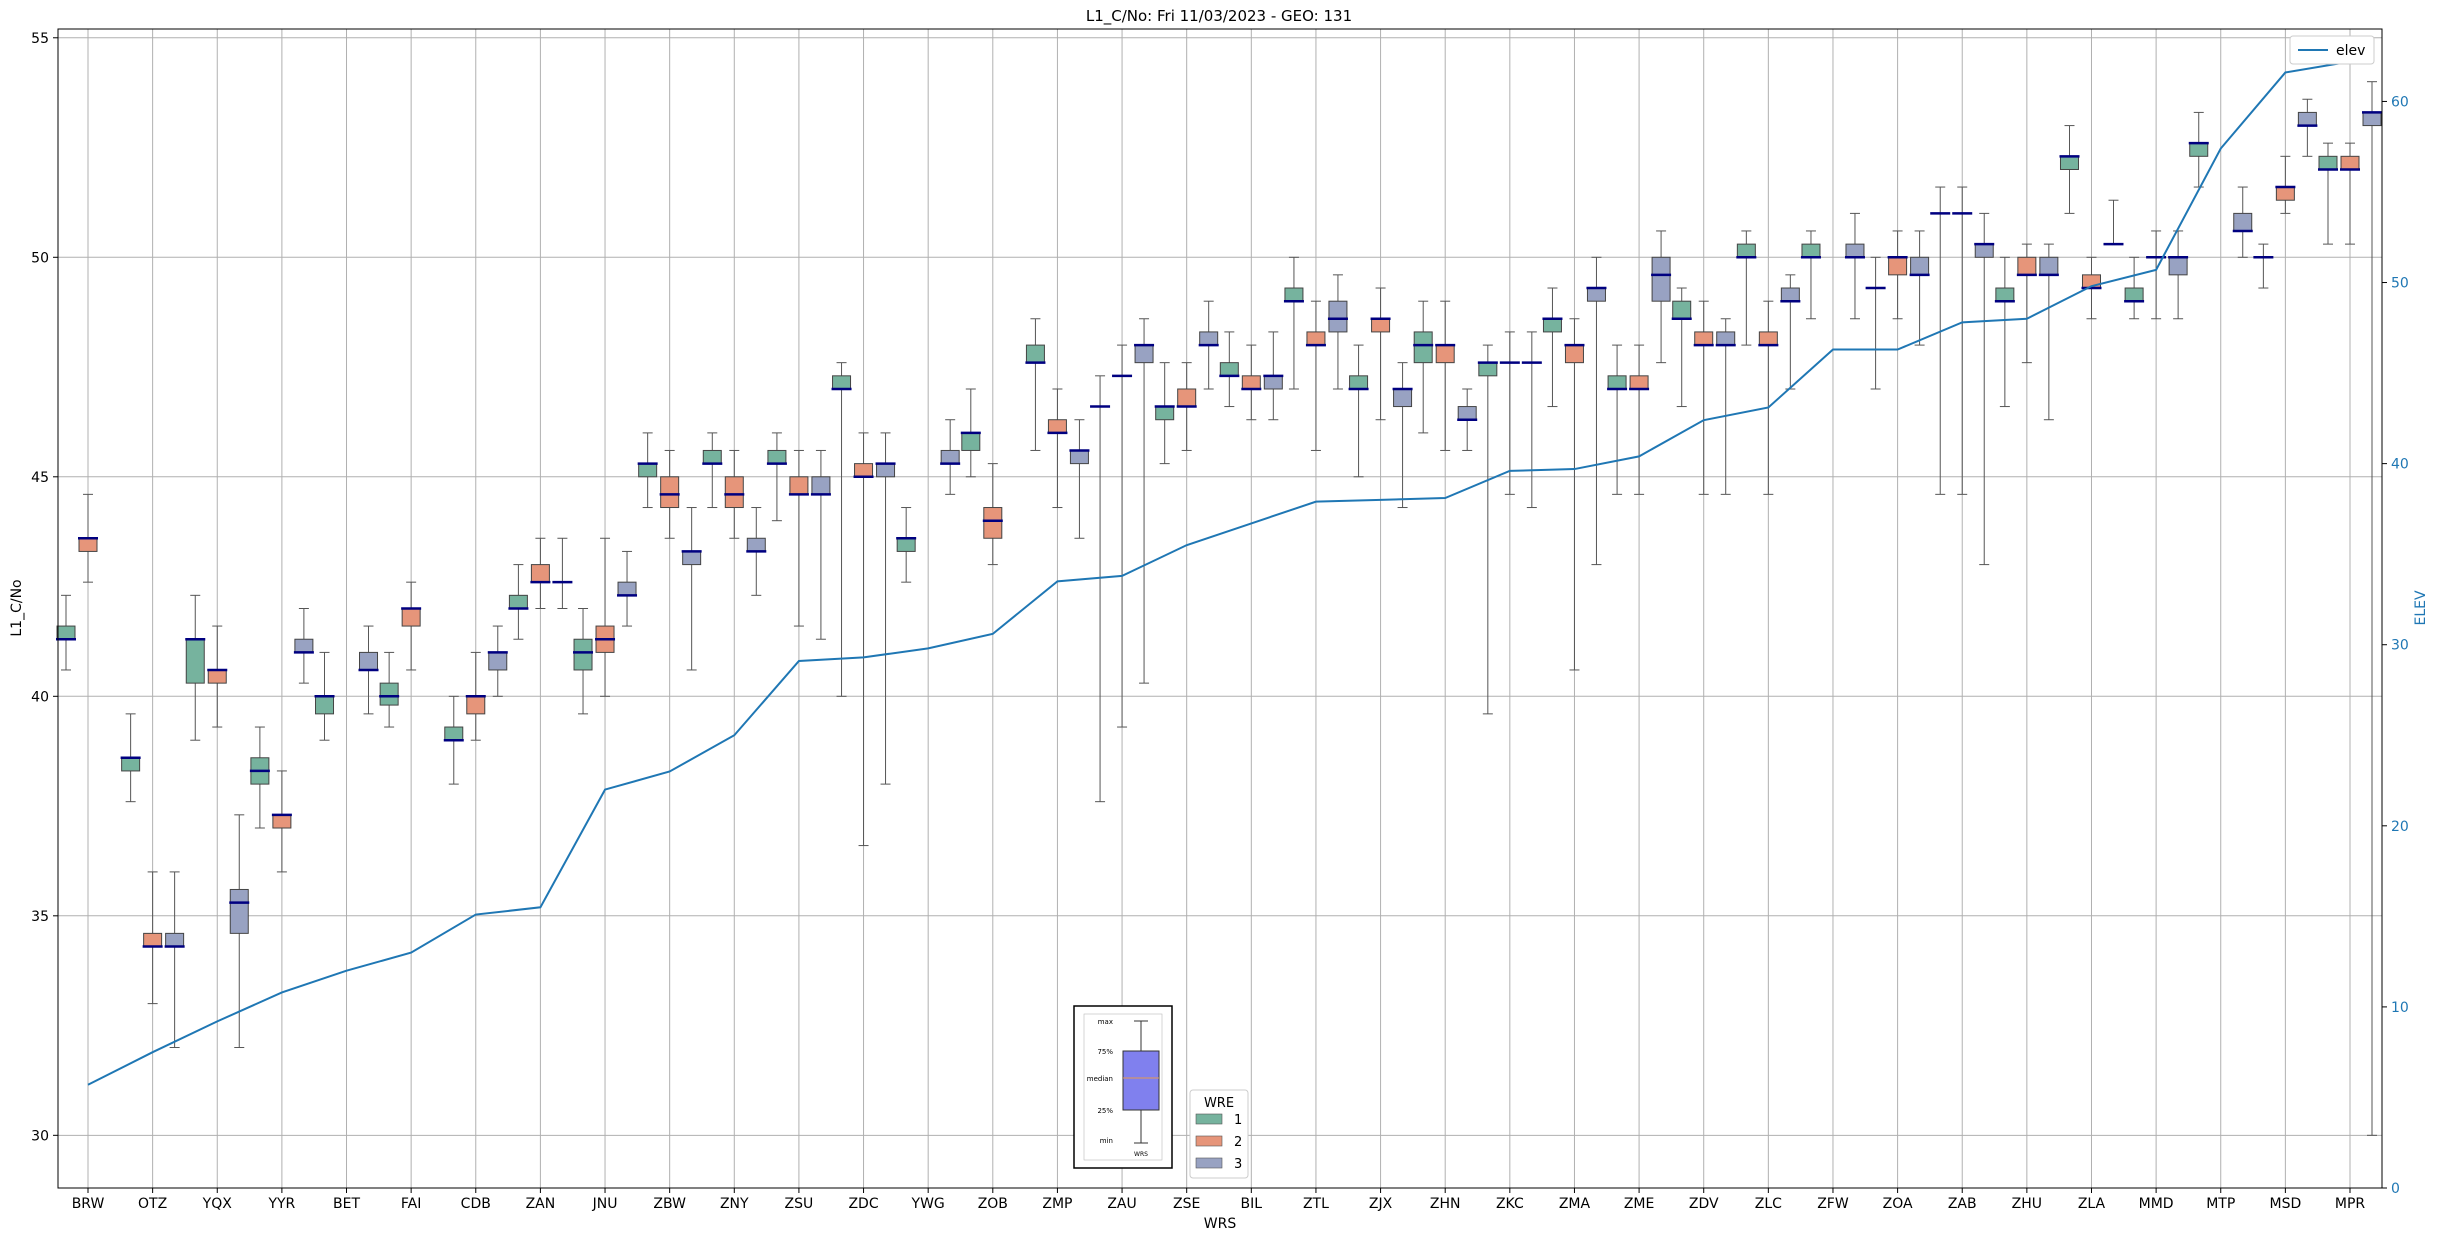  I want to click on y-tick-label: 50, so click(40, 258).